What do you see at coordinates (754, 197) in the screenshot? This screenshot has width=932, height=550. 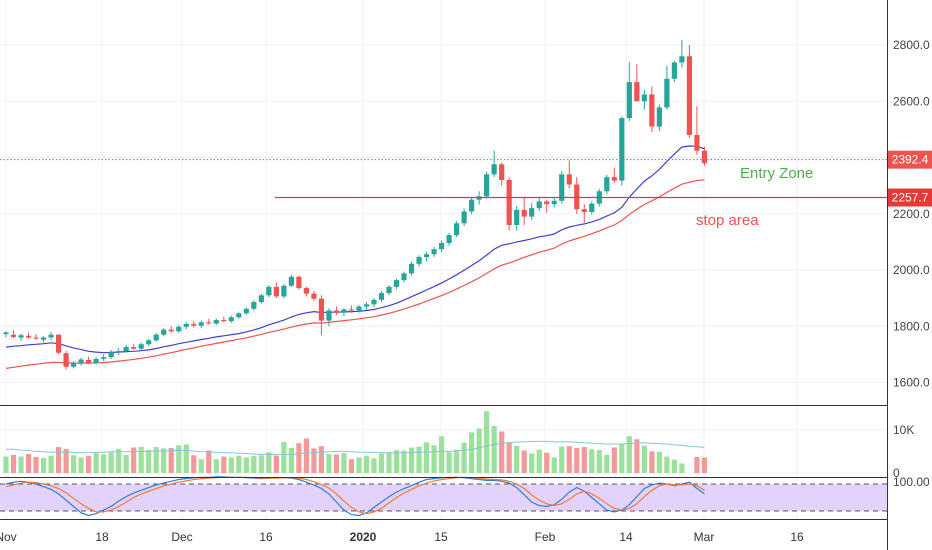 I see `annotations: Entry Zone stop area` at bounding box center [754, 197].